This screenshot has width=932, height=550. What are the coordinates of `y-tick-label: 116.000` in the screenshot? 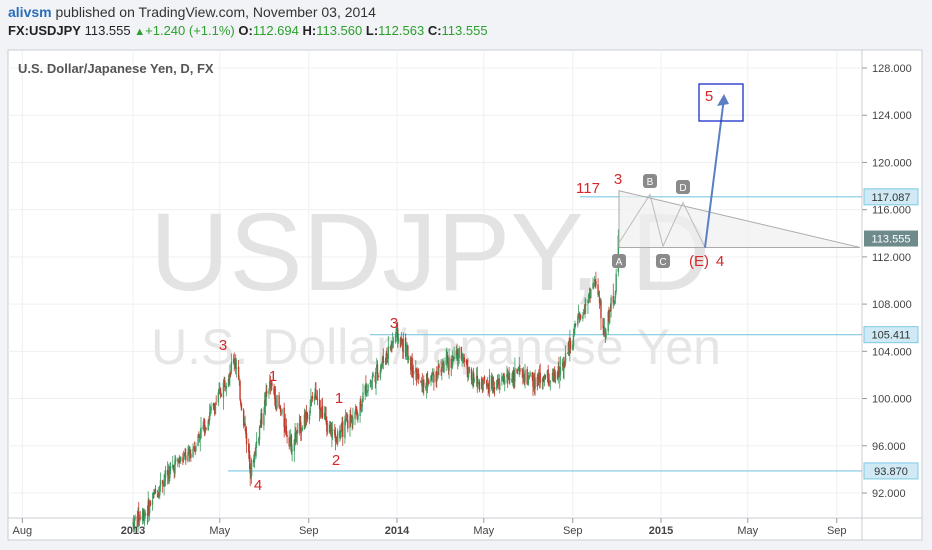 It's located at (891, 211).